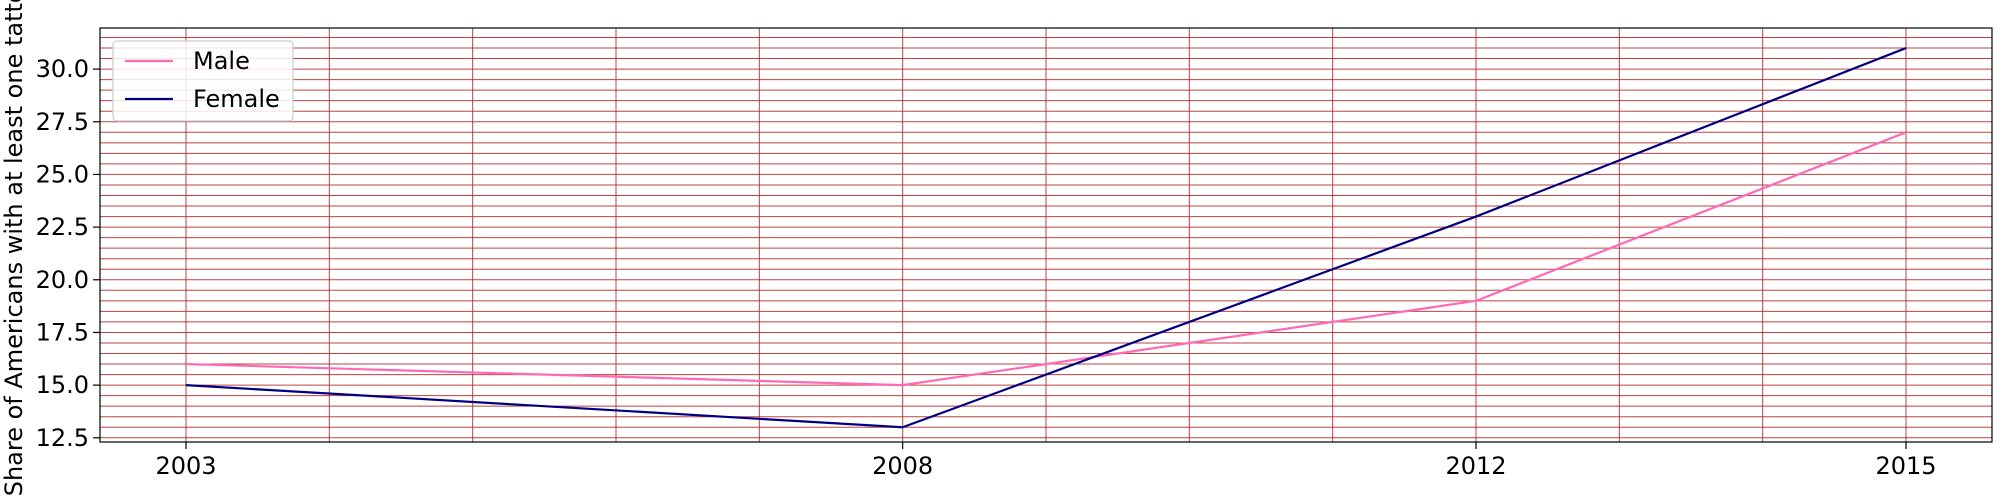  What do you see at coordinates (62, 69) in the screenshot?
I see `y-tick-label: 30.0` at bounding box center [62, 69].